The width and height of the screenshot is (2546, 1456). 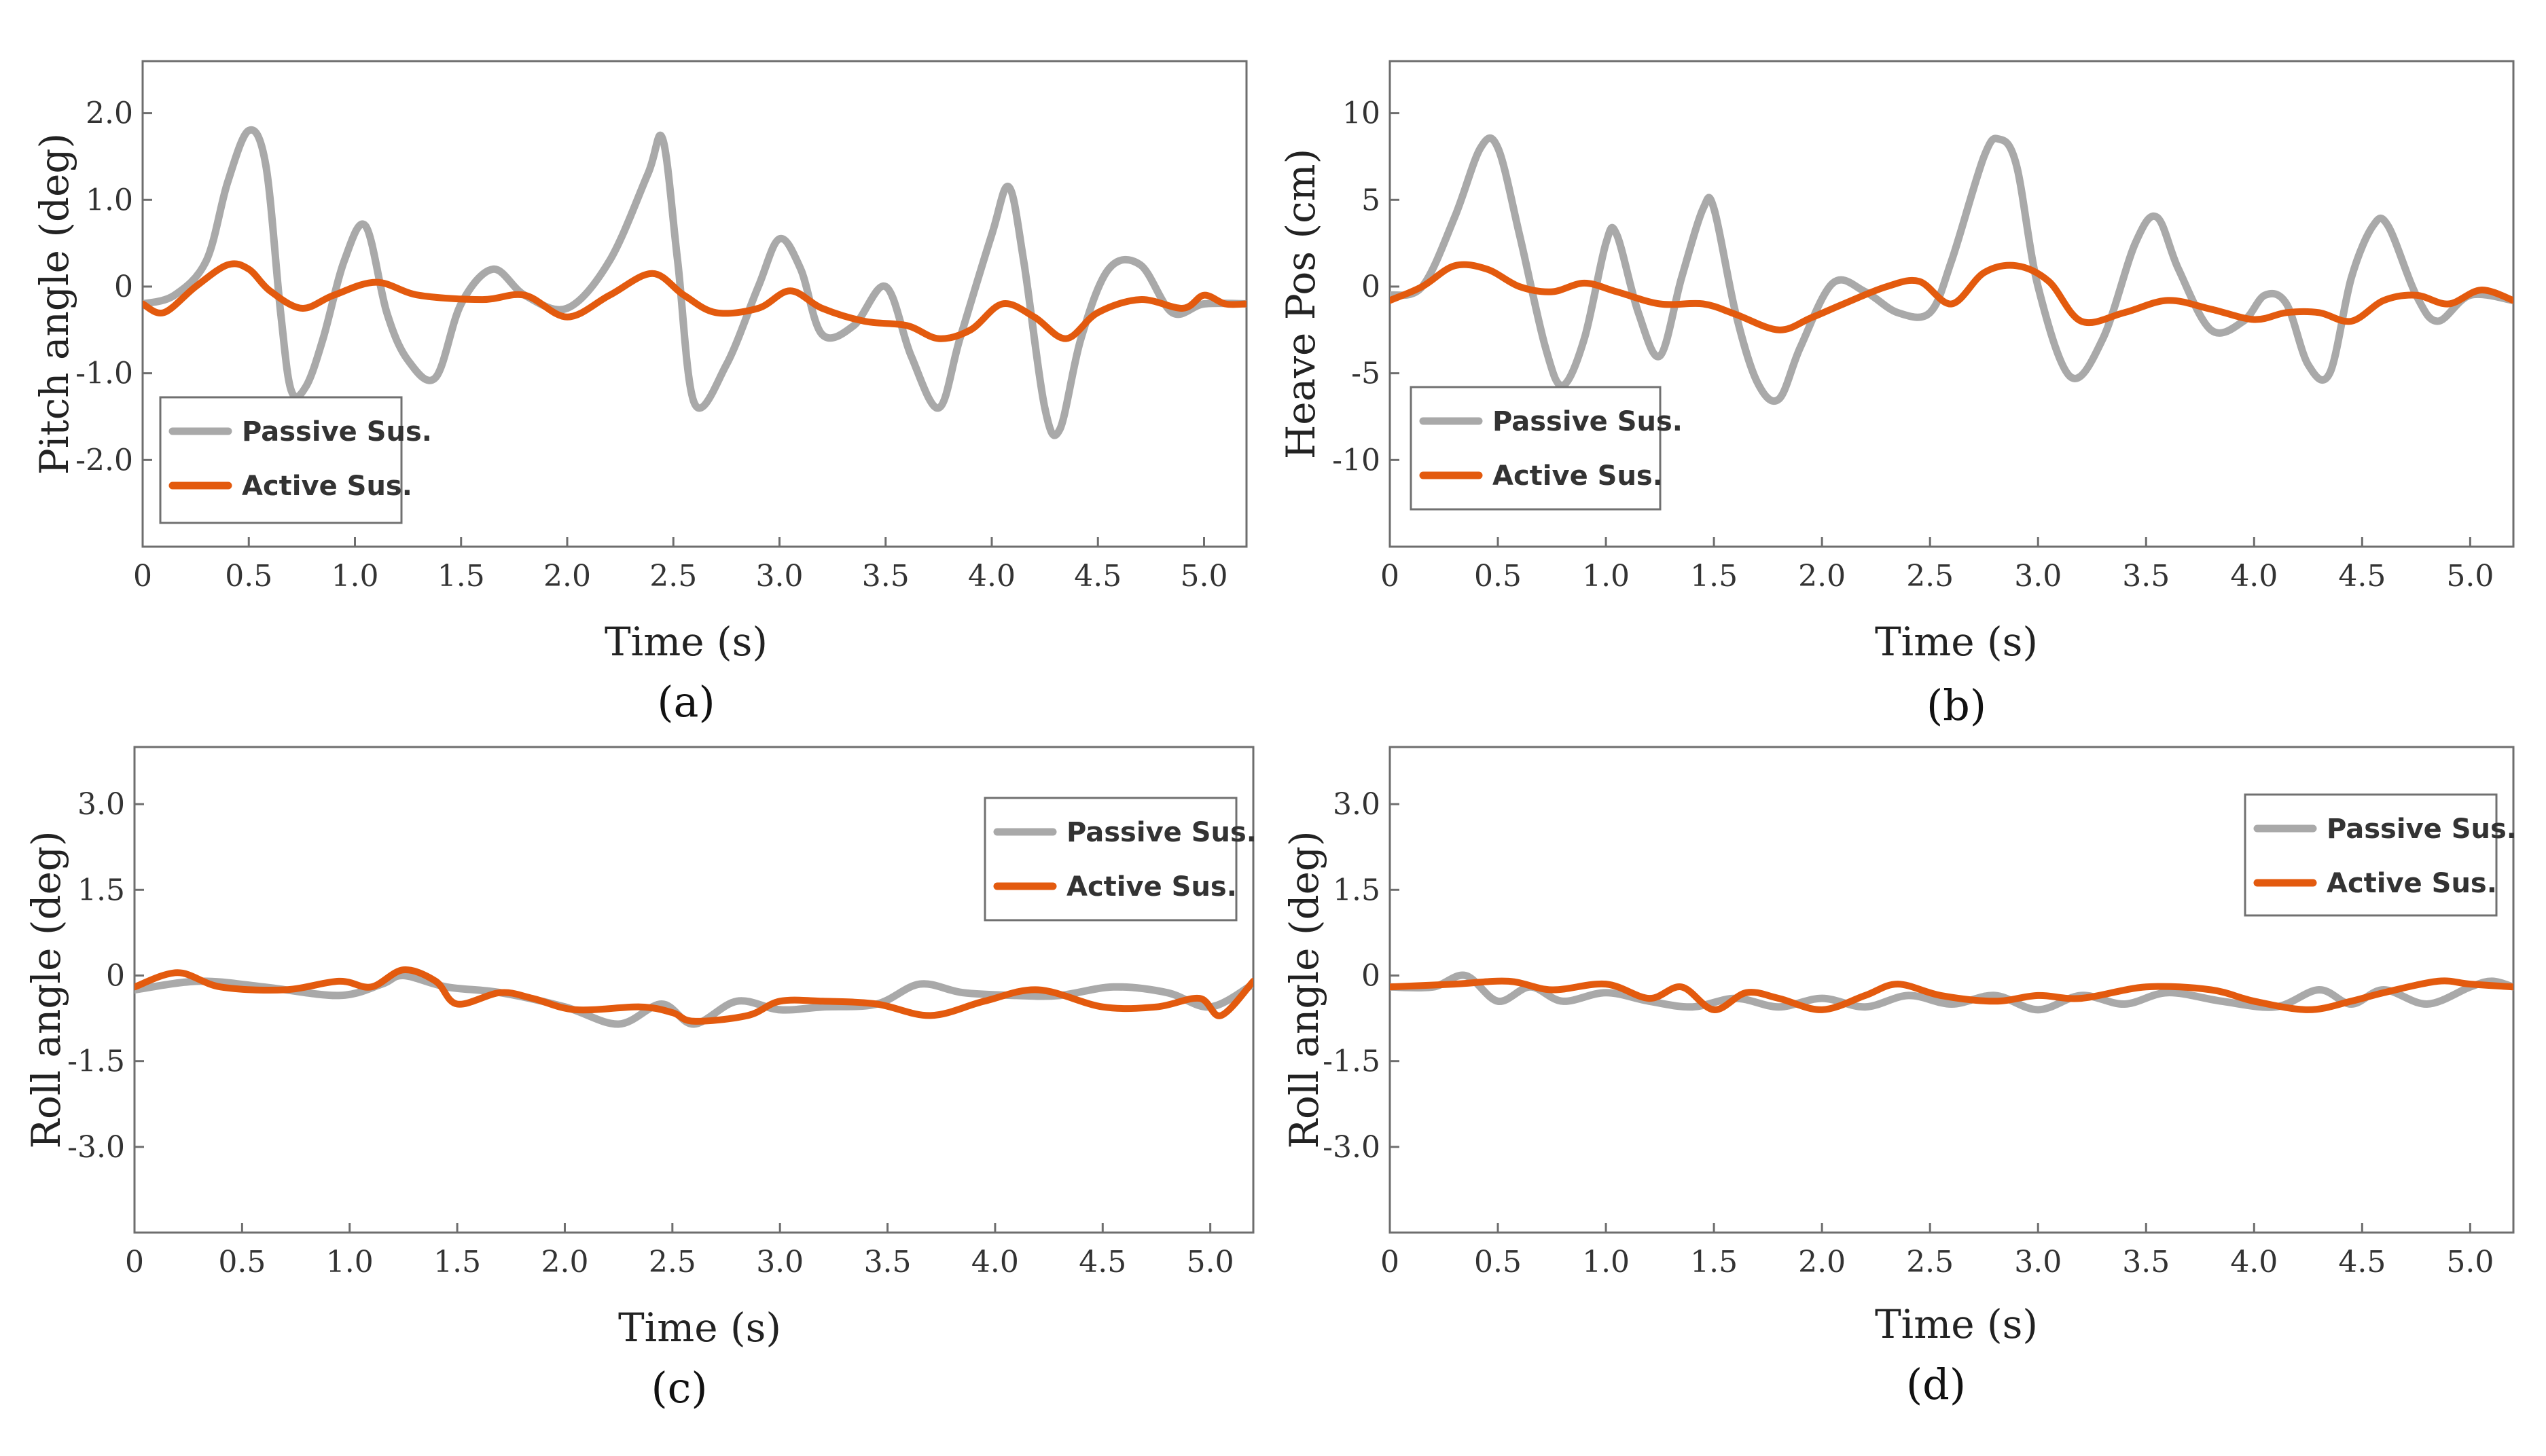 What do you see at coordinates (104, 374) in the screenshot?
I see `y-tick-label: -1.0` at bounding box center [104, 374].